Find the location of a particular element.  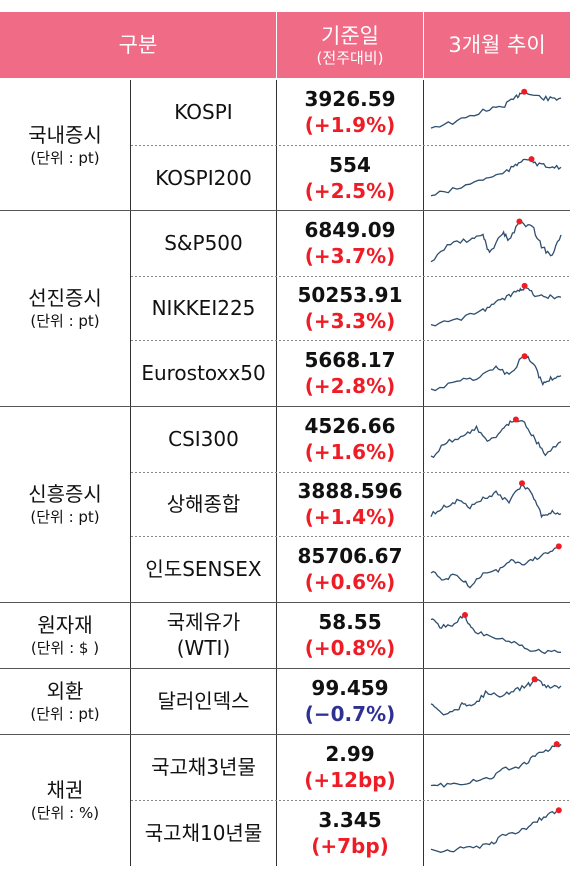

header-base-date: 기준일 (전주대비) is located at coordinates (350, 45).